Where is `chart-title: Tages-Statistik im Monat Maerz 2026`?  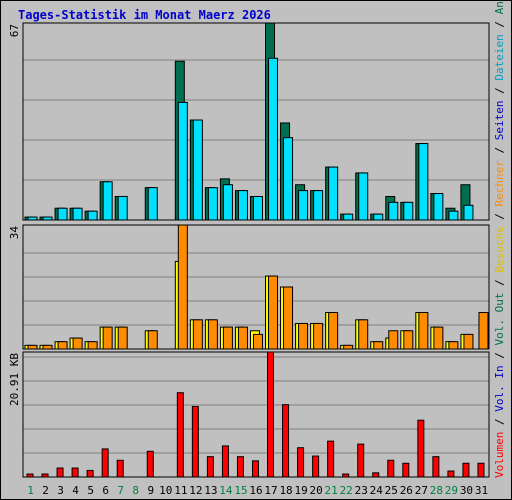 chart-title: Tages-Statistik im Monat Maerz 2026 is located at coordinates (144, 15).